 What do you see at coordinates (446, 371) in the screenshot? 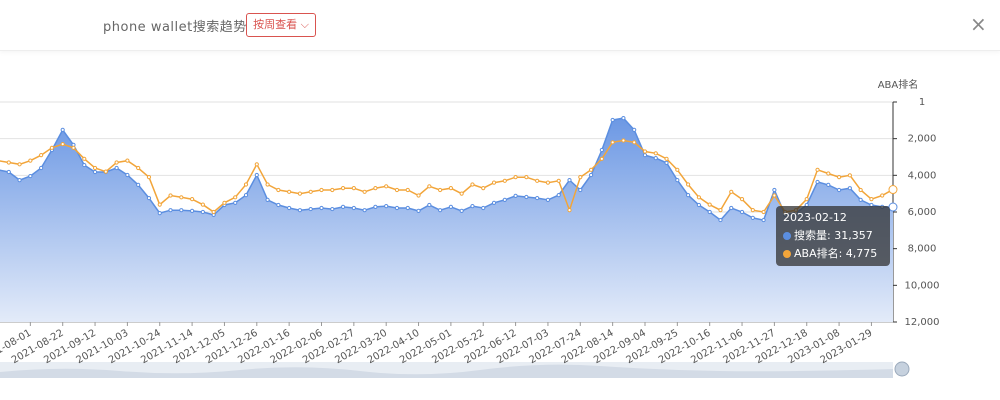
I see `zoom-preview` at bounding box center [446, 371].